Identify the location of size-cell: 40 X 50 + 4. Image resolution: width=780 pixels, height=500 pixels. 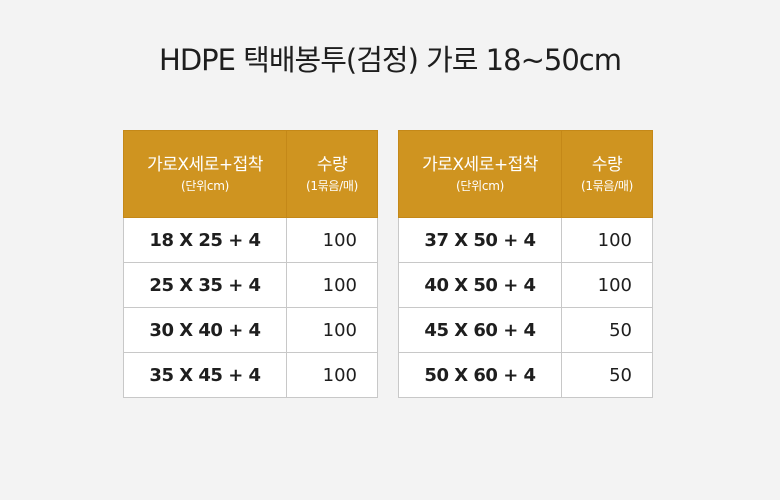
(480, 285).